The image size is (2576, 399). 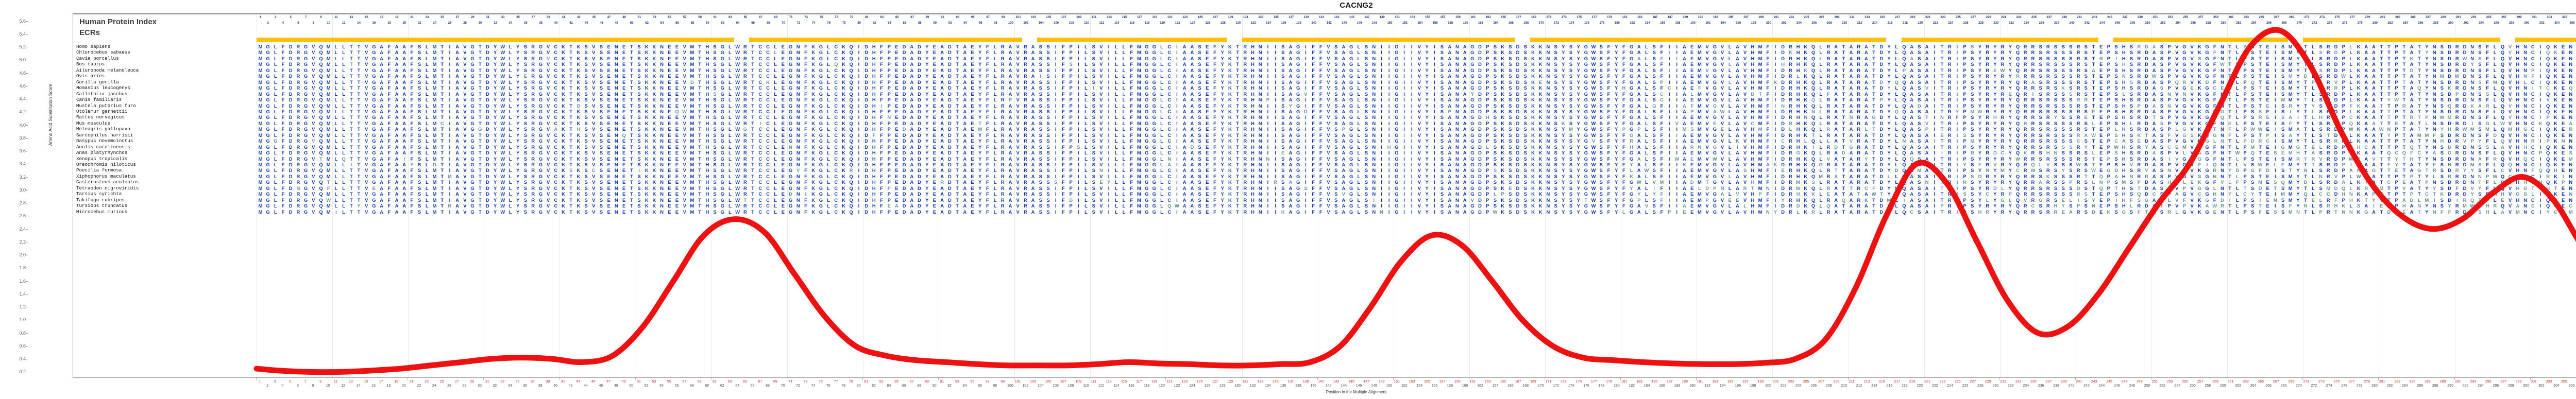 What do you see at coordinates (533, 382) in the screenshot?
I see `x-tick-label: 37` at bounding box center [533, 382].